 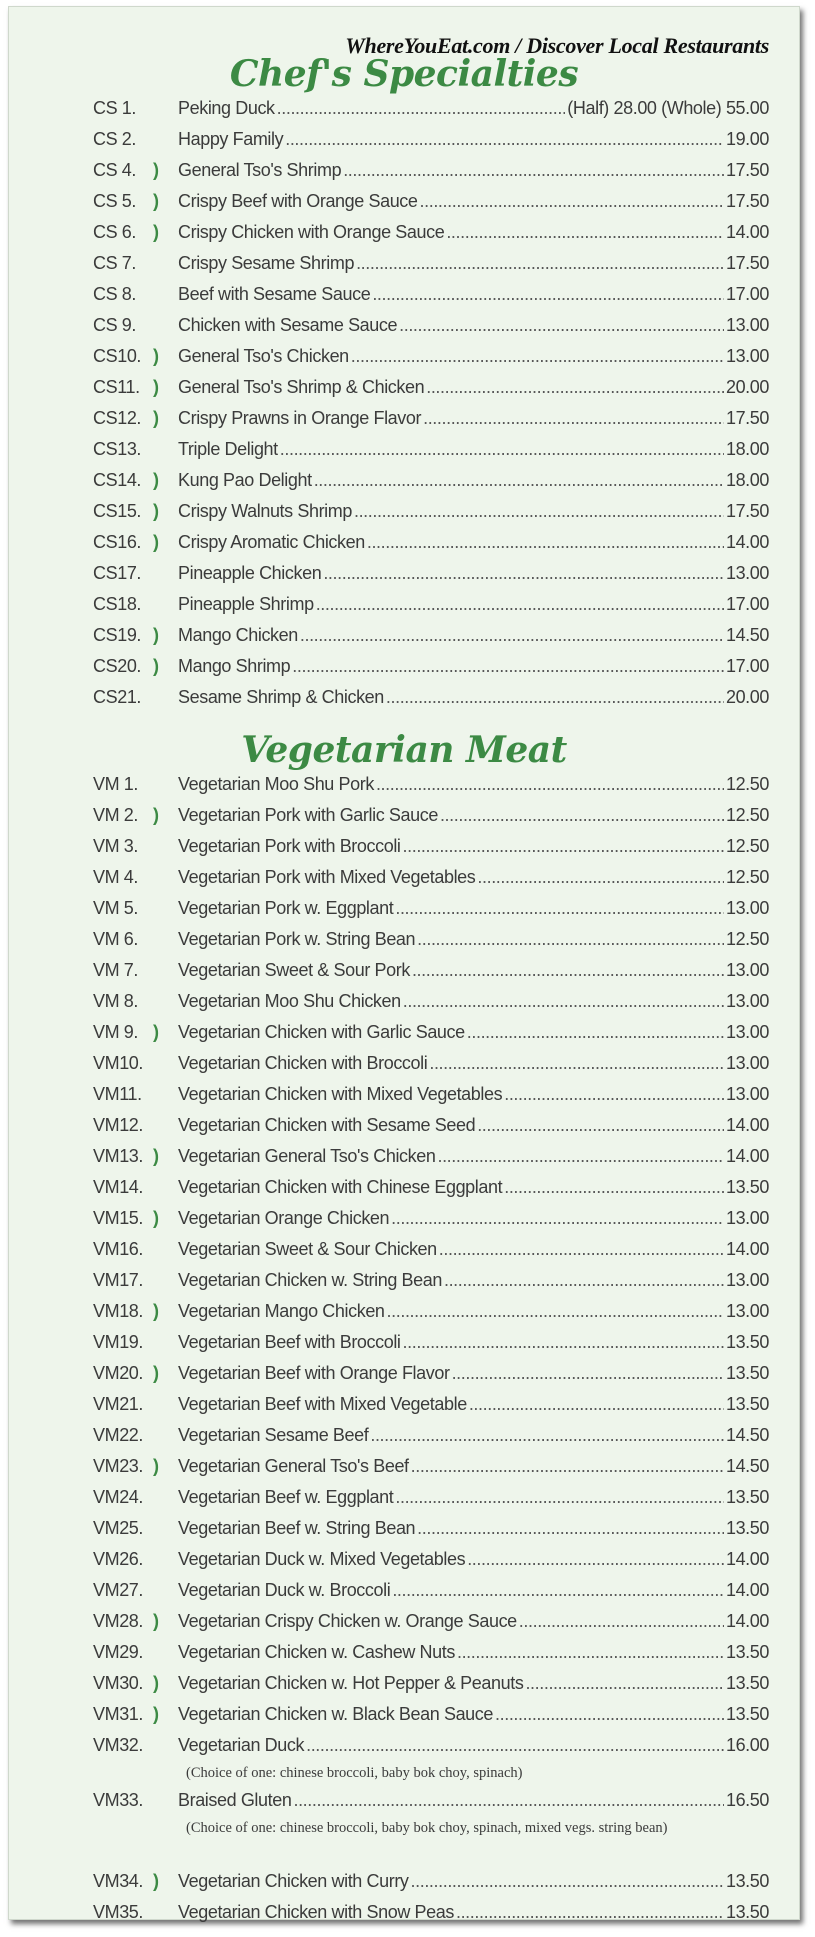 What do you see at coordinates (117, 418) in the screenshot?
I see `item-code: CS12.` at bounding box center [117, 418].